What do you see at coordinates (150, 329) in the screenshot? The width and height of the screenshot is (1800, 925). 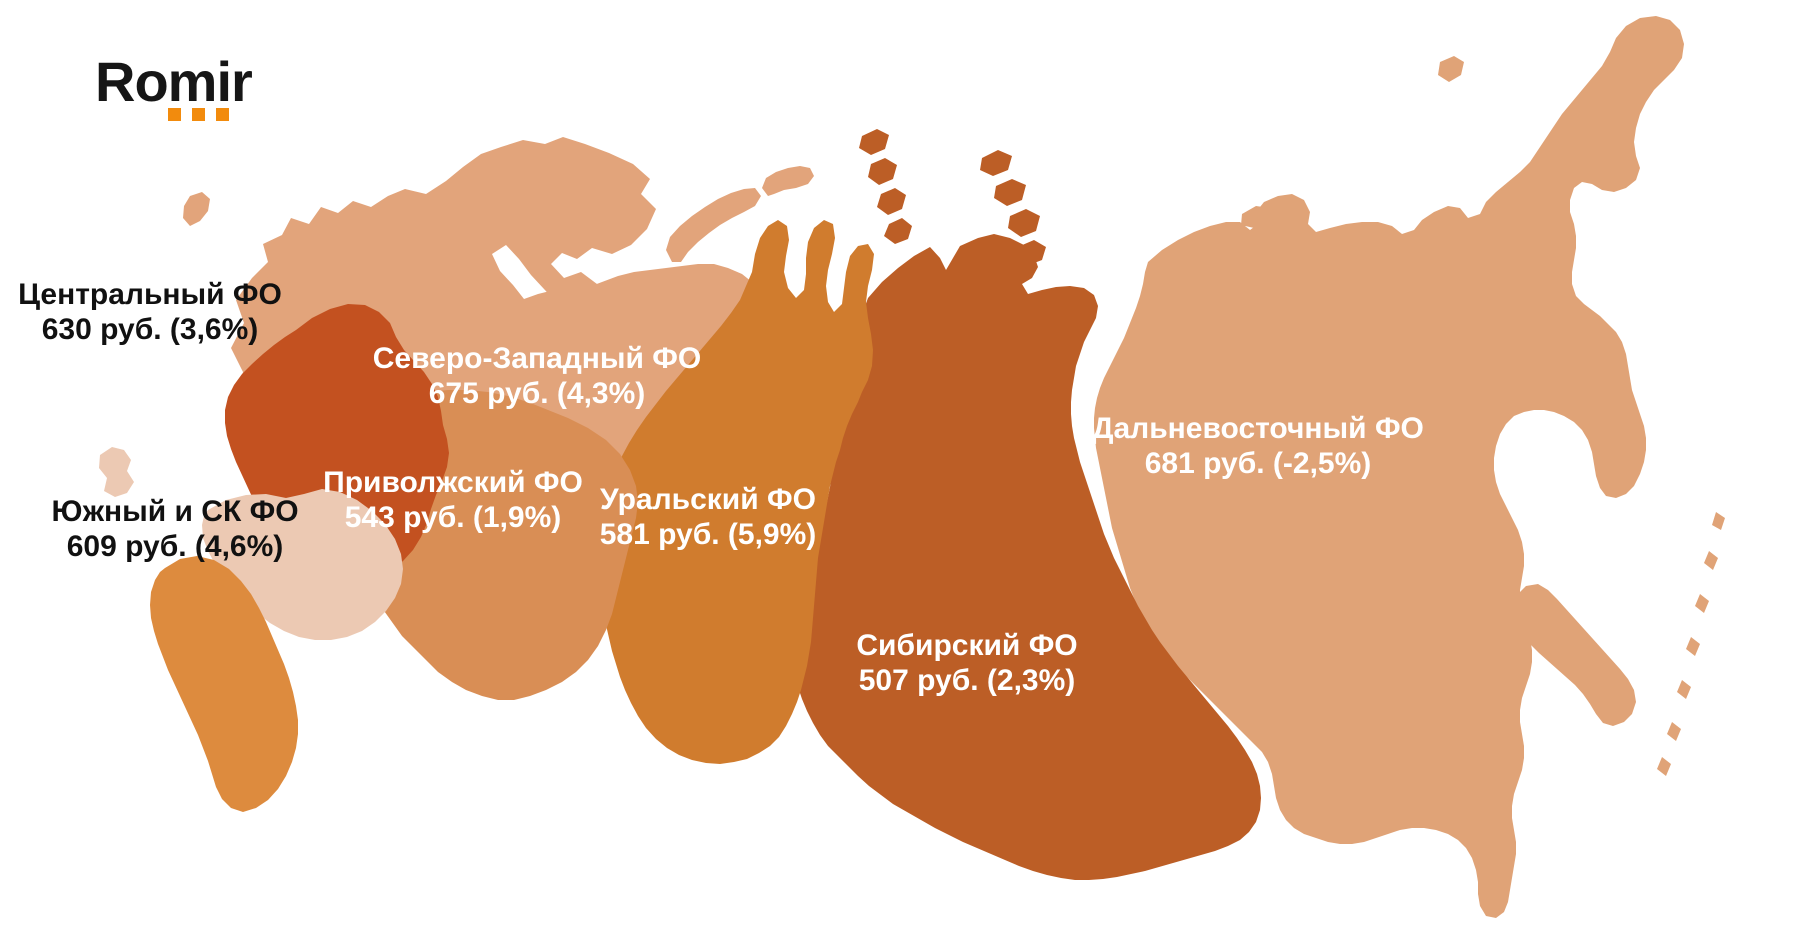 I see `region-value: 630 руб. (3,6%)` at bounding box center [150, 329].